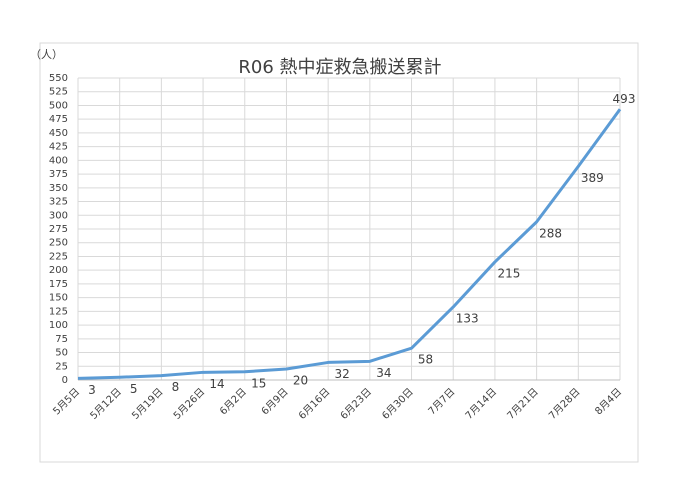  What do you see at coordinates (46, 54) in the screenshot?
I see `y-unit: （人）` at bounding box center [46, 54].